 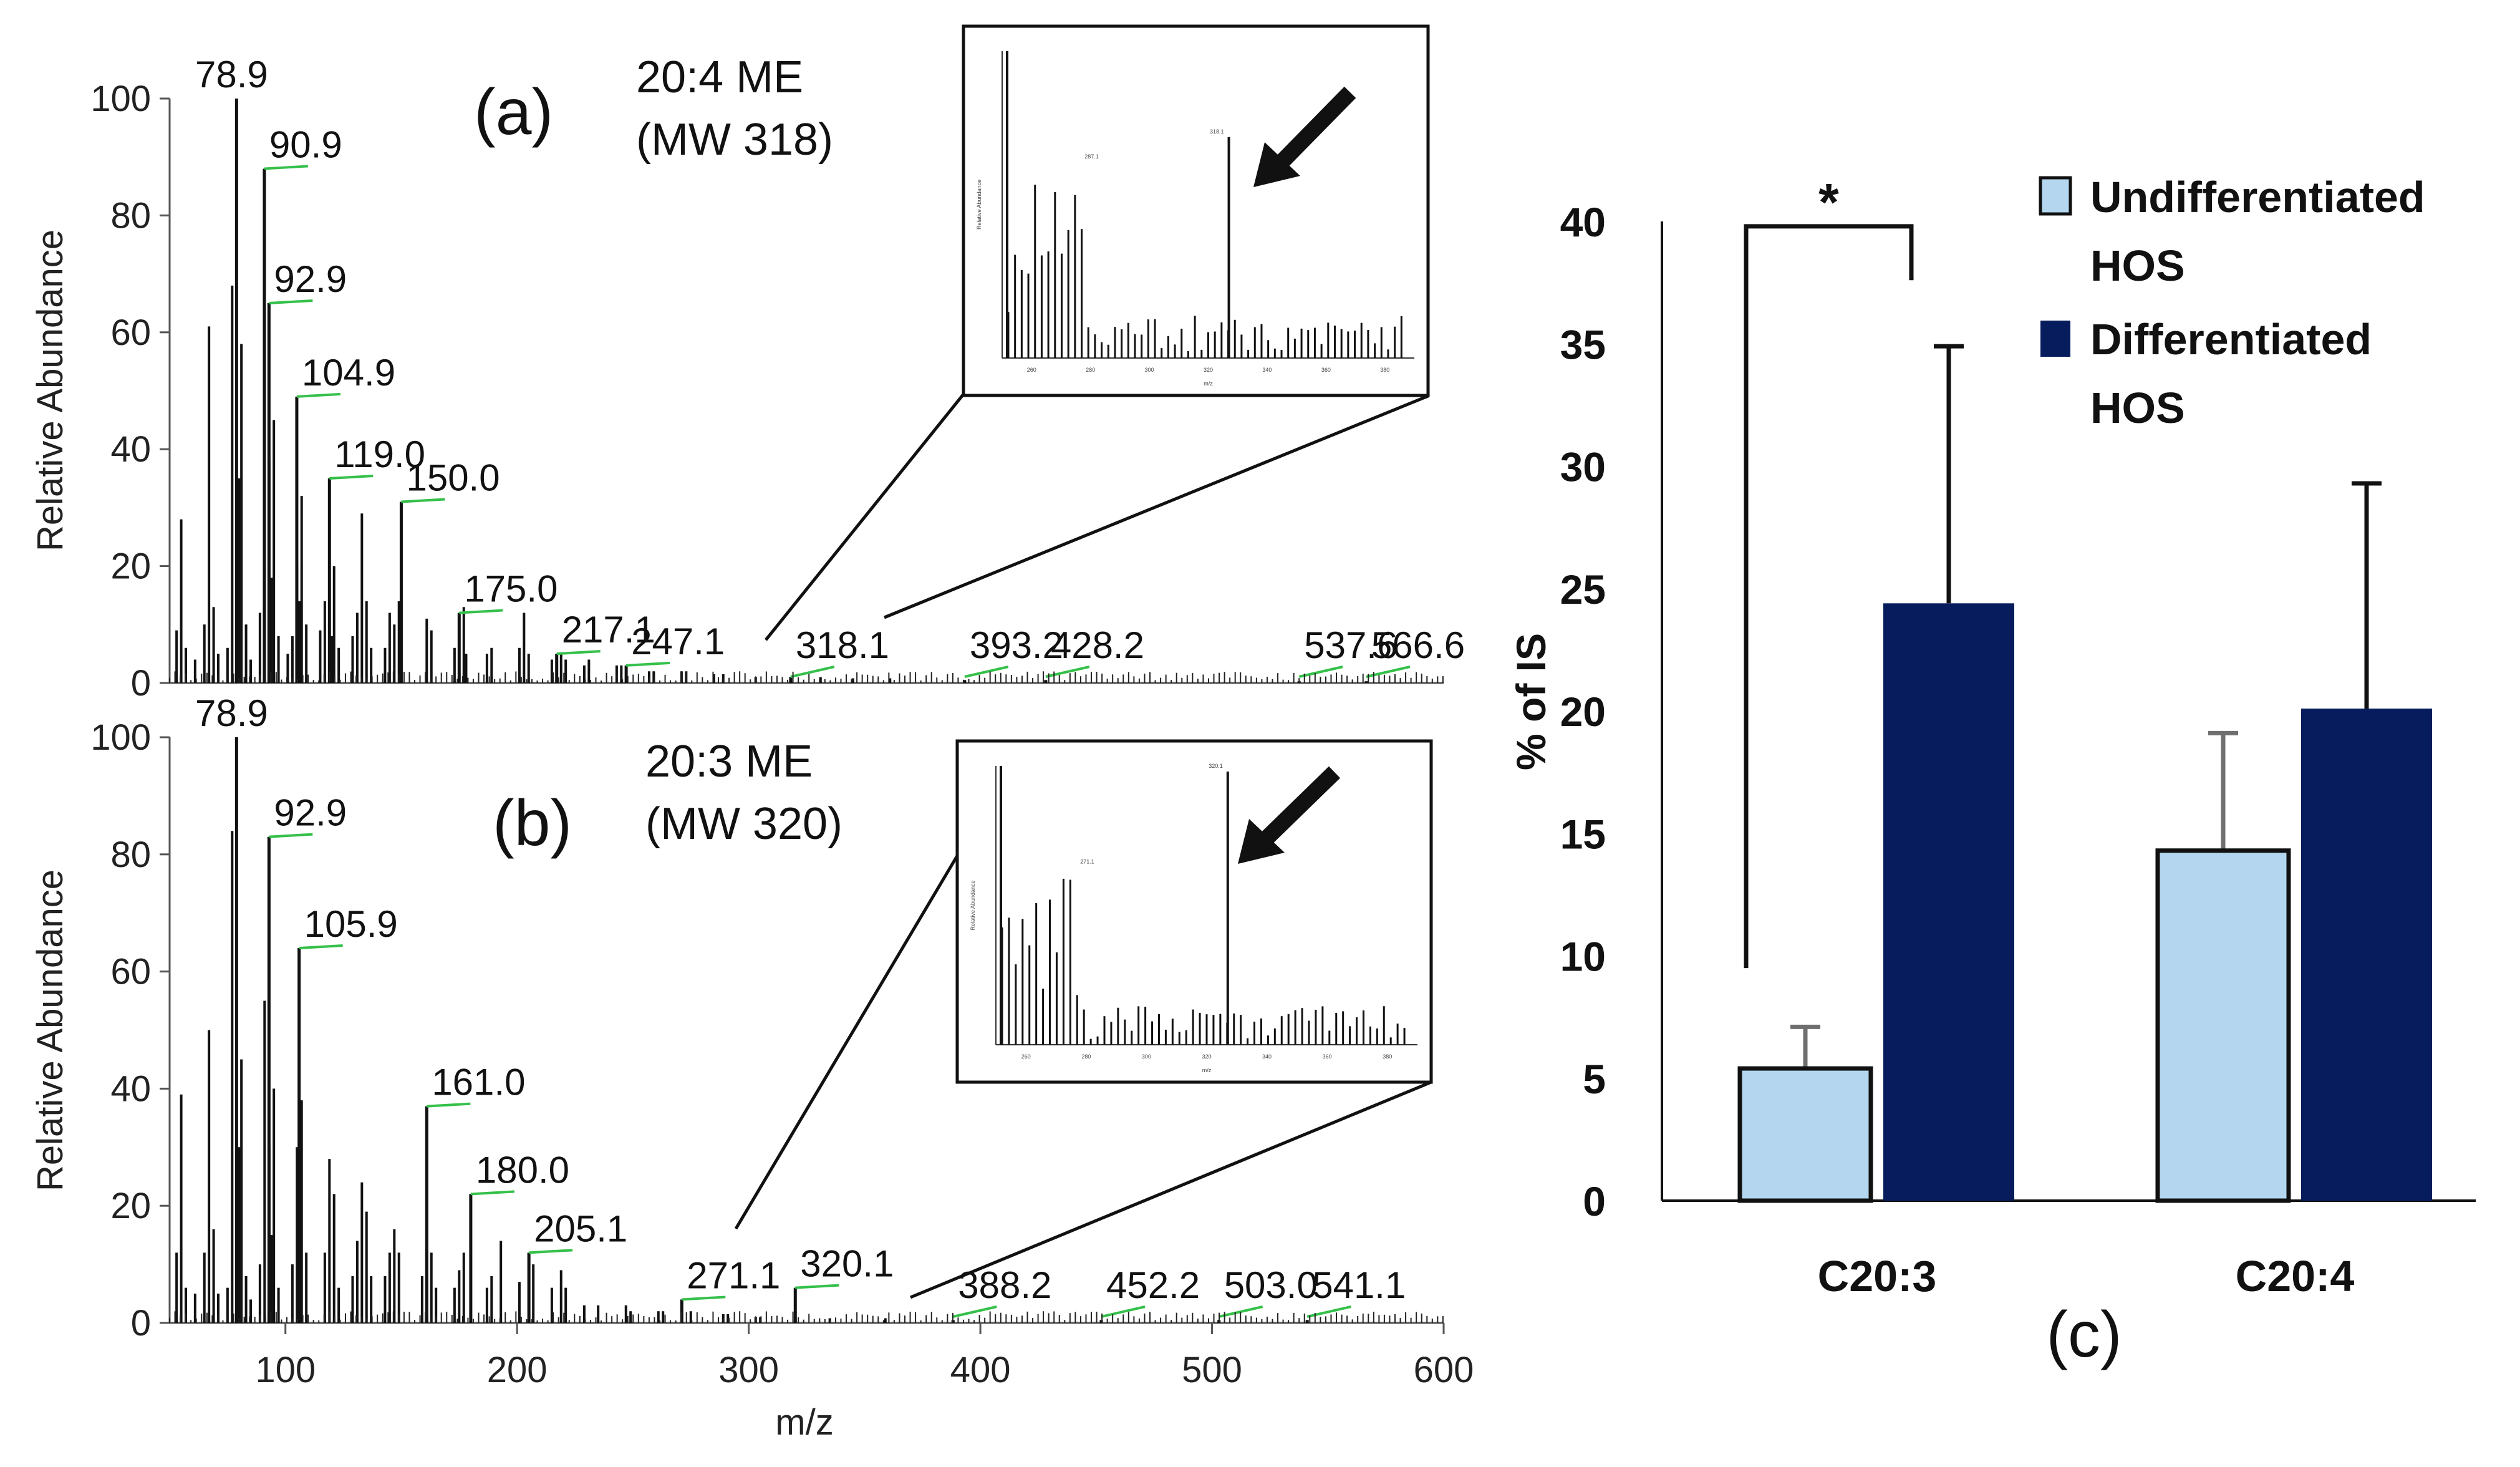 What do you see at coordinates (1032, 370) in the screenshot?
I see `inset-x-tick-label: 260` at bounding box center [1032, 370].